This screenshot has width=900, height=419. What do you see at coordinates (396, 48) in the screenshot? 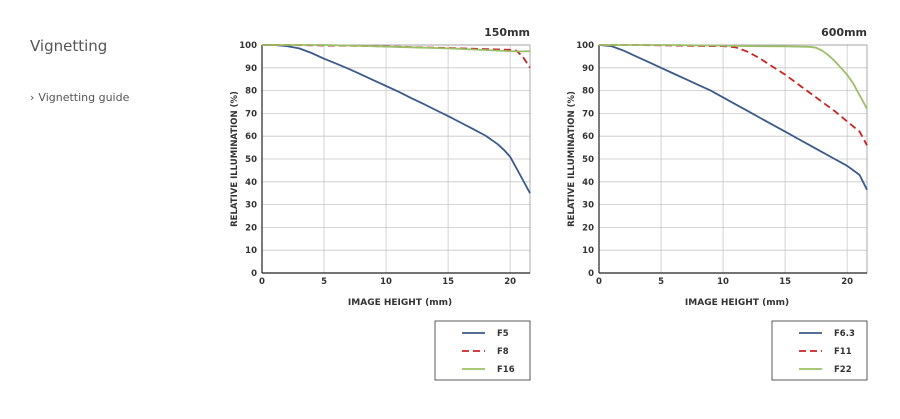
I see `series-line-f16` at bounding box center [396, 48].